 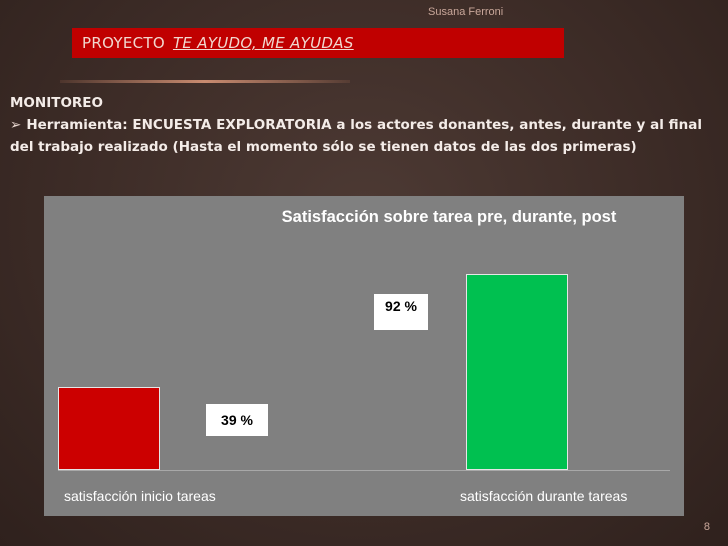 I want to click on slide-title-subtitle: TE AYUDO, ME AYUDAS, so click(x=263, y=43).